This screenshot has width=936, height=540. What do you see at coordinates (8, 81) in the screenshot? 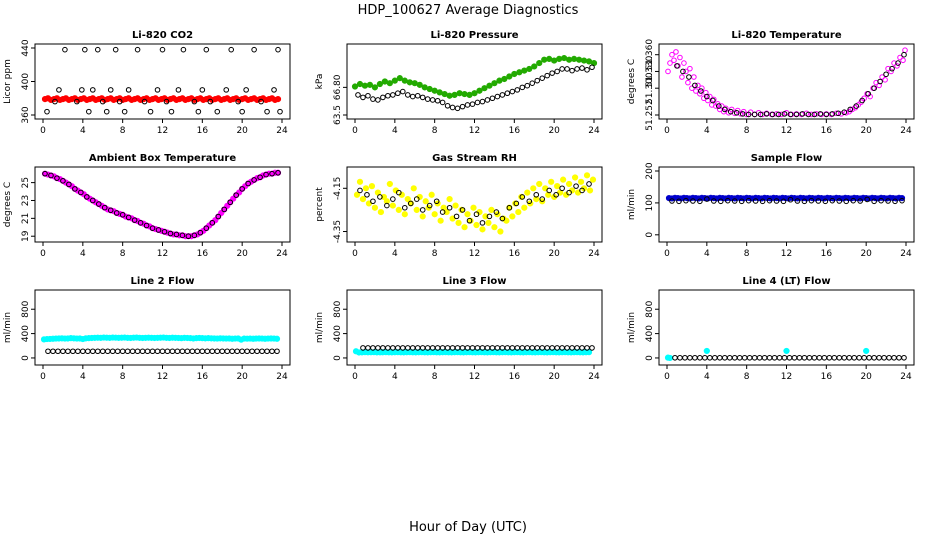
I see `y-axis-label: Licor ppm` at bounding box center [8, 81].